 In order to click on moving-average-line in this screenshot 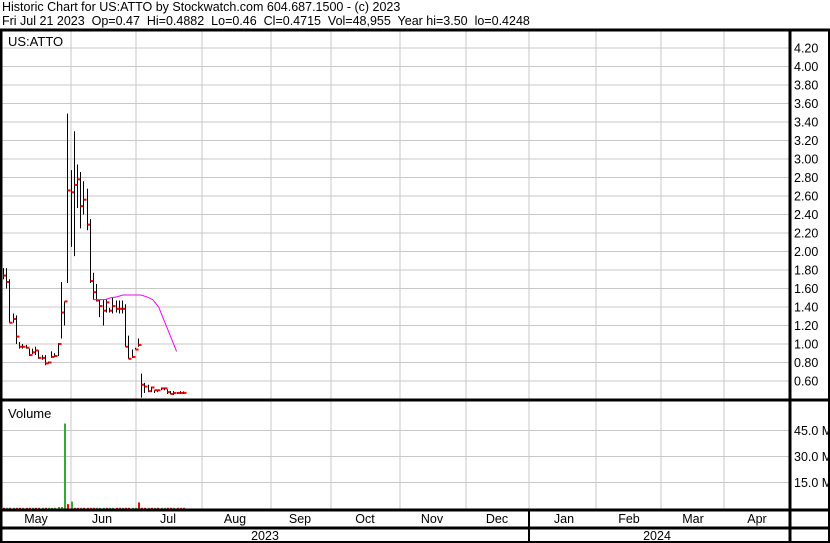, I will do `click(135, 323)`.